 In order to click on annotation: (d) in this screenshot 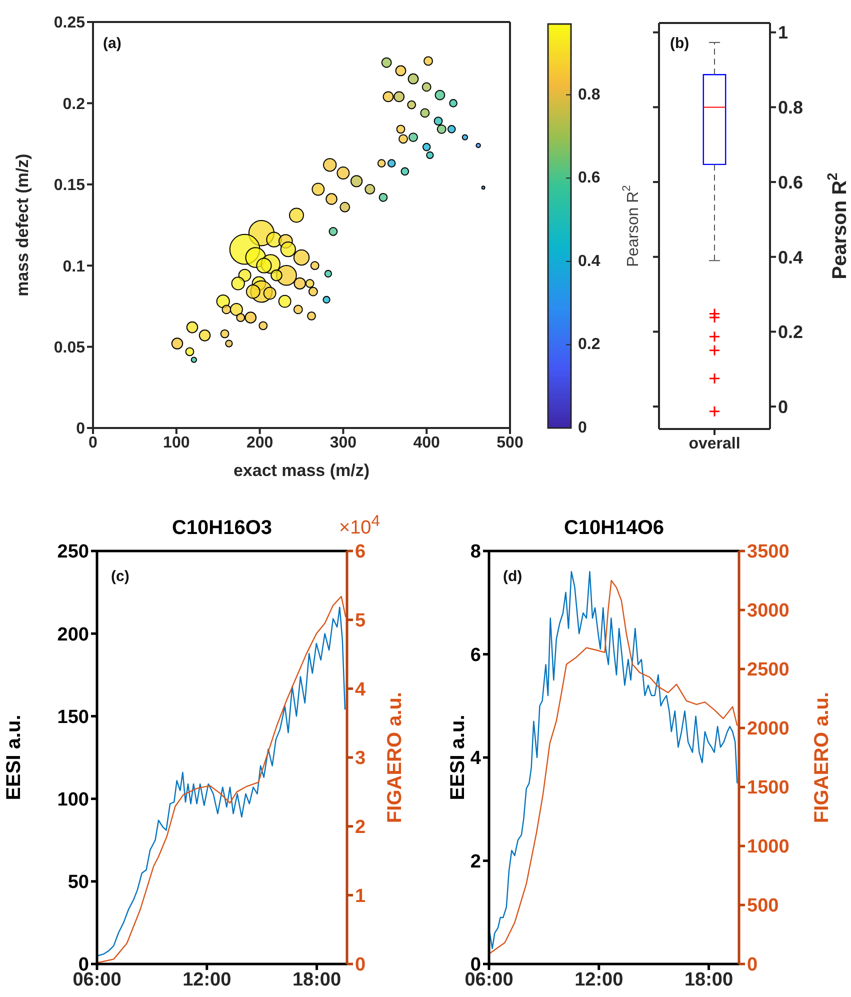, I will do `click(512, 576)`.